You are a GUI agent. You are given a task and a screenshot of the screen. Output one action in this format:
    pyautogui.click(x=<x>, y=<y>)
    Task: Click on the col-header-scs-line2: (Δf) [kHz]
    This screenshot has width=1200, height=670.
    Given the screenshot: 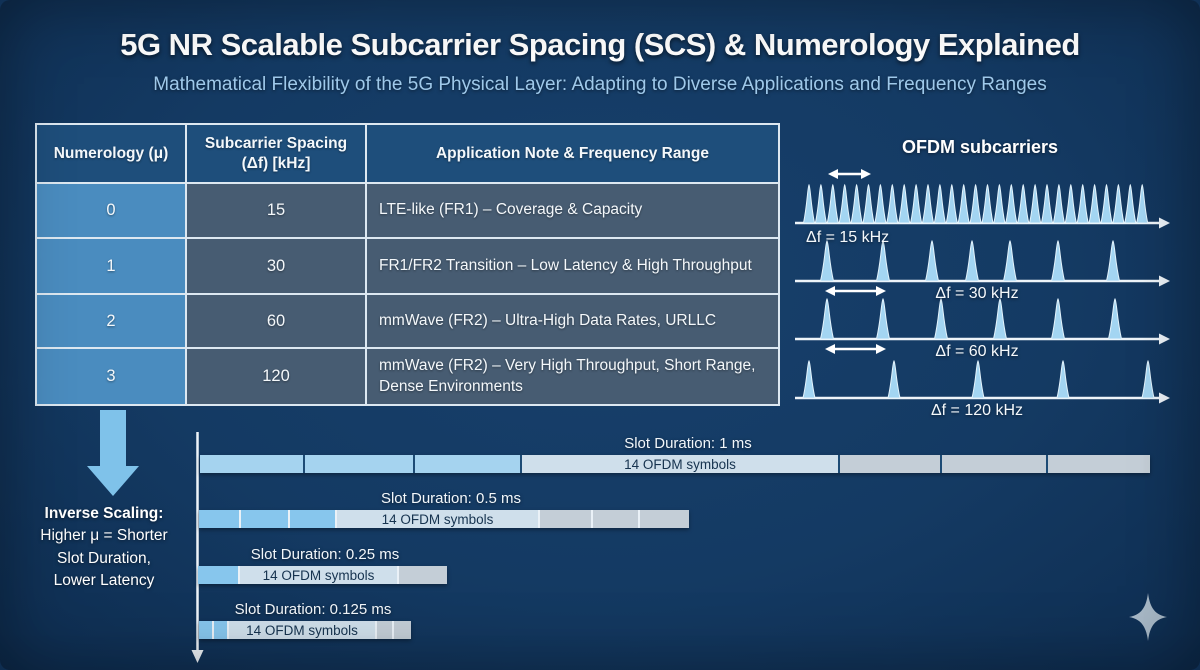 What is the action you would take?
    pyautogui.click(x=276, y=163)
    